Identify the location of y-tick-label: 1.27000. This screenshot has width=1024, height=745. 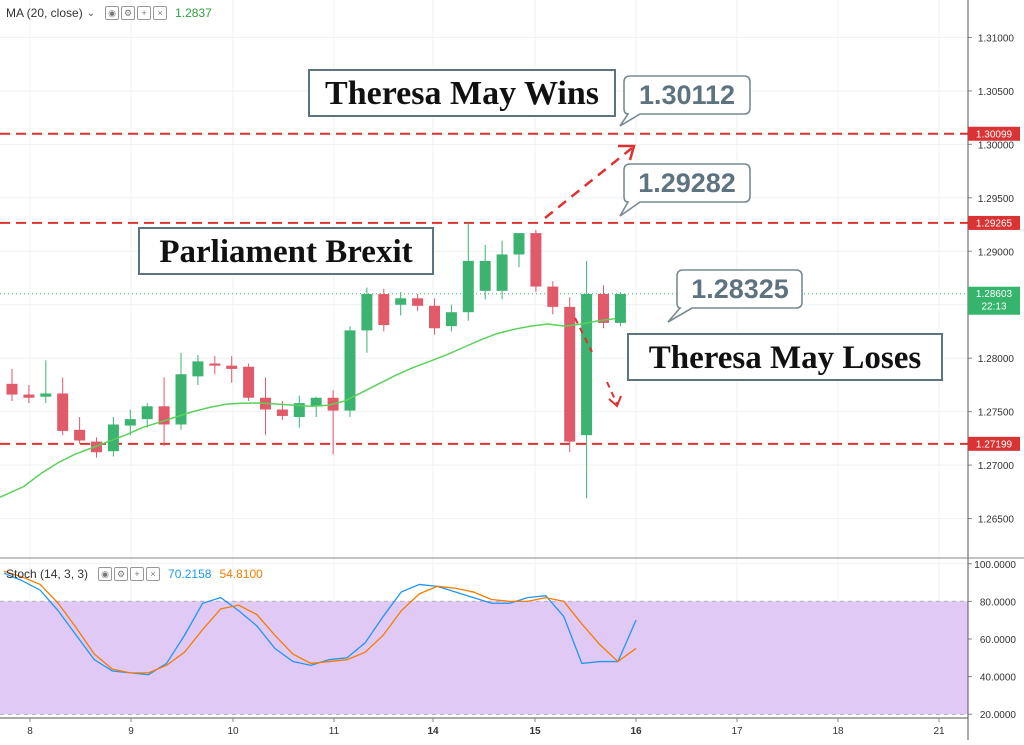
(996, 466).